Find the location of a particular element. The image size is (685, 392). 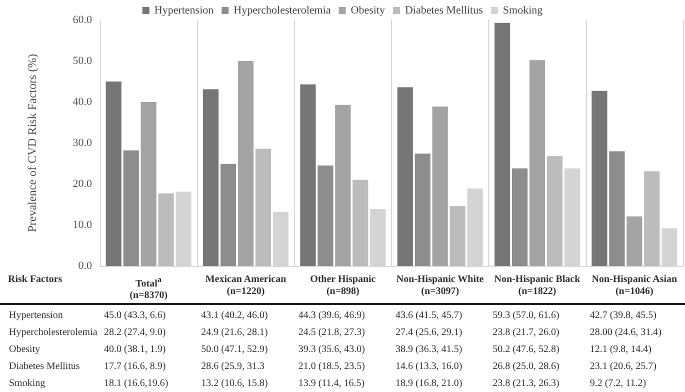

data-label: 59.3 (57.0, 61.6) is located at coordinates (526, 316).